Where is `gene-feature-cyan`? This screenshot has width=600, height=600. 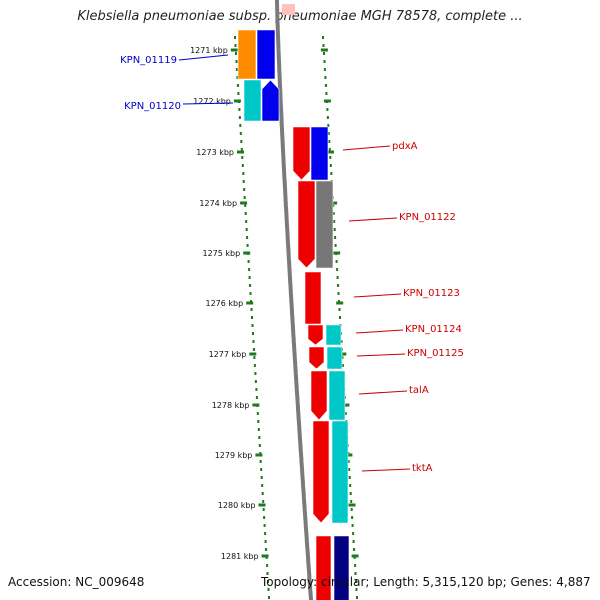 gene-feature-cyan is located at coordinates (252, 100).